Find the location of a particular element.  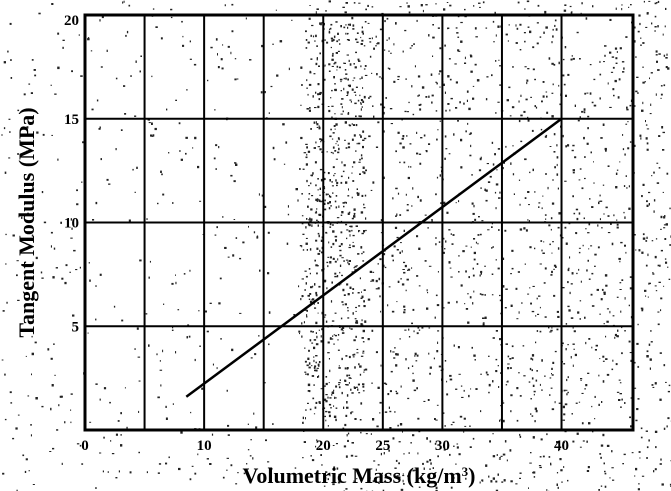

x-axis-title-main: Volumetric Mass (kg/m is located at coordinates (352, 475).